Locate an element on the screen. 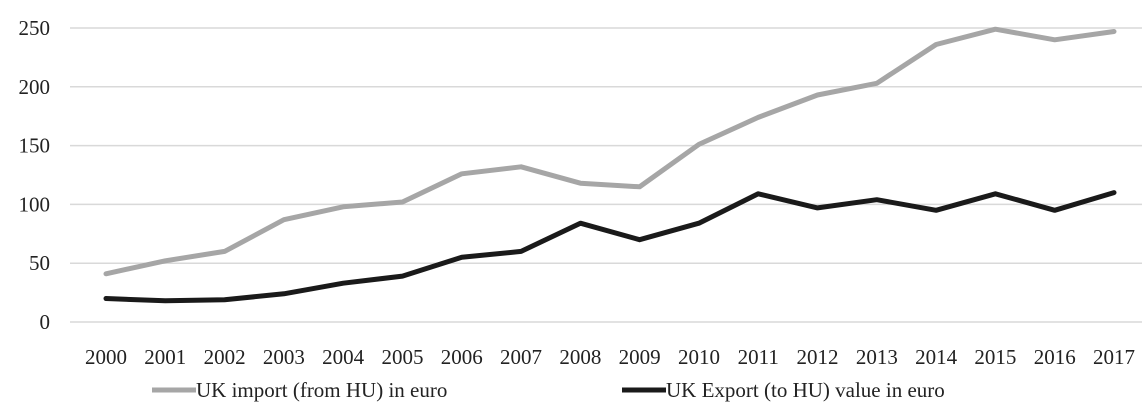  y-tick-label: 150 is located at coordinates (35, 146).